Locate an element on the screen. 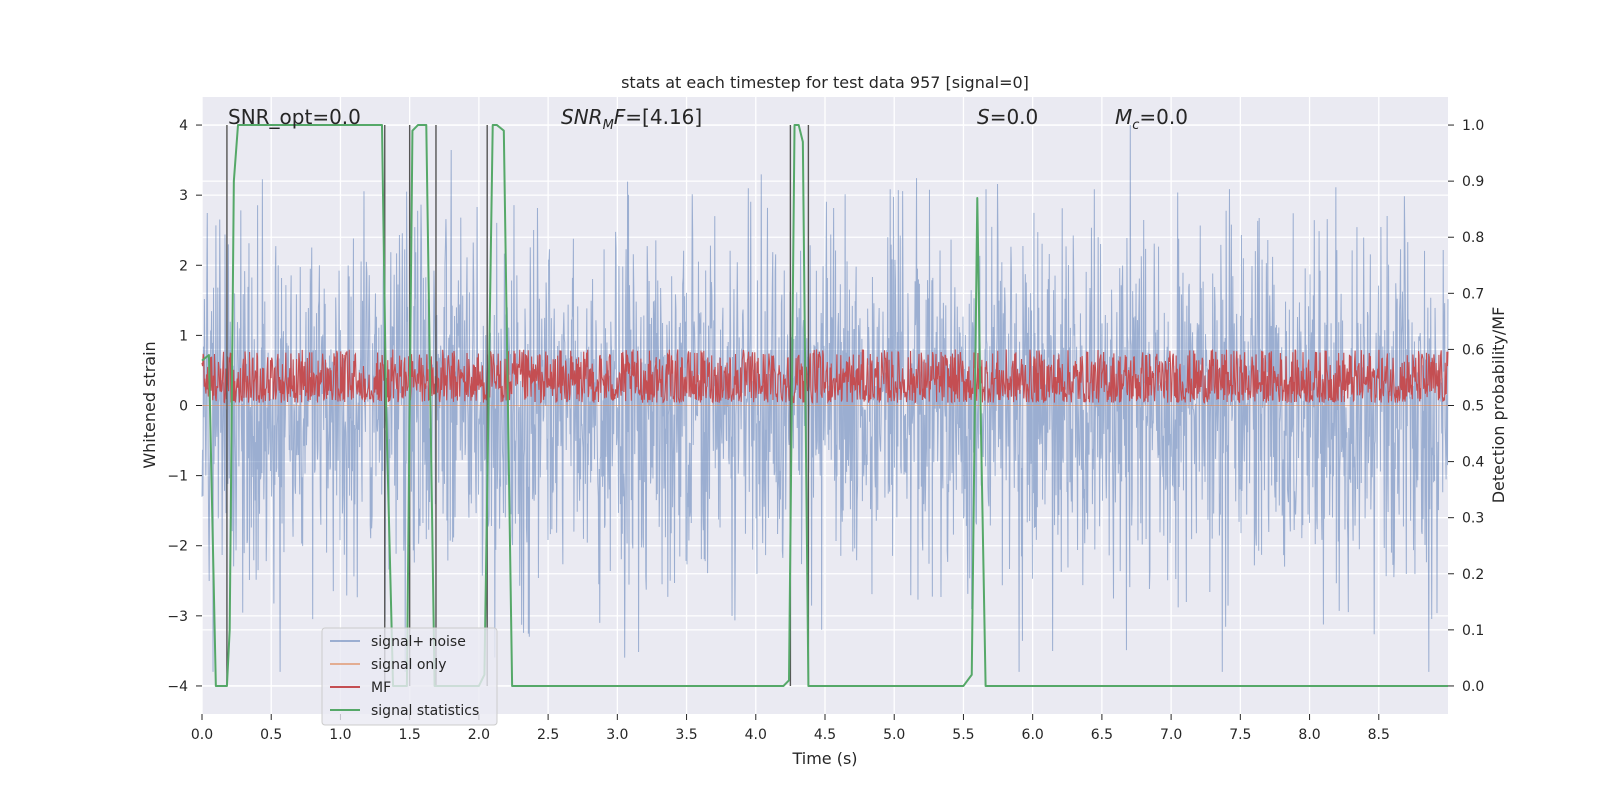 This screenshot has height=800, width=1600. y-tick-label-right: 0.7 is located at coordinates (1473, 294).